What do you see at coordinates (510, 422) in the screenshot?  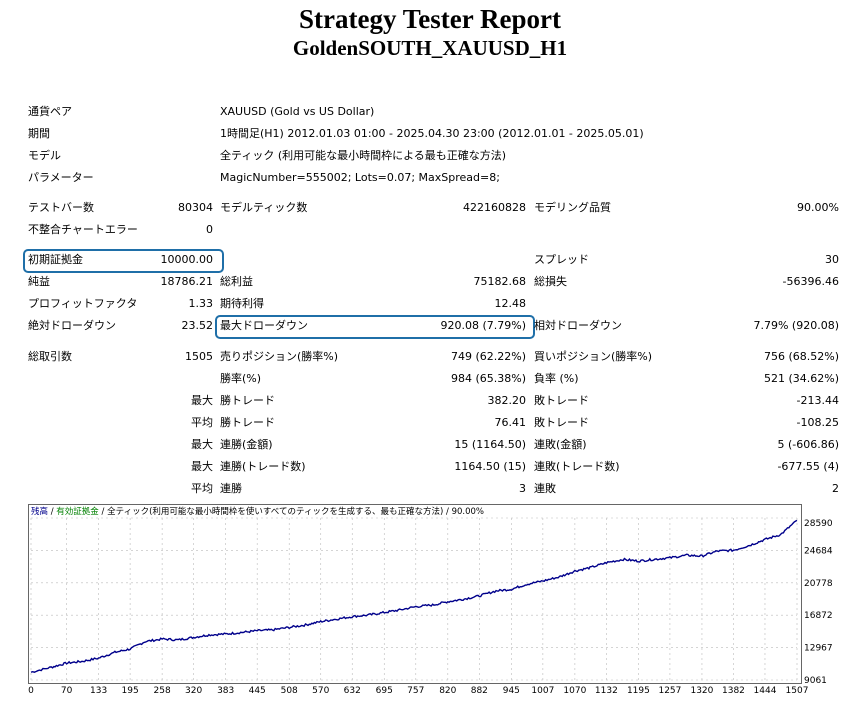 I see `average-win-value: 76.41` at bounding box center [510, 422].